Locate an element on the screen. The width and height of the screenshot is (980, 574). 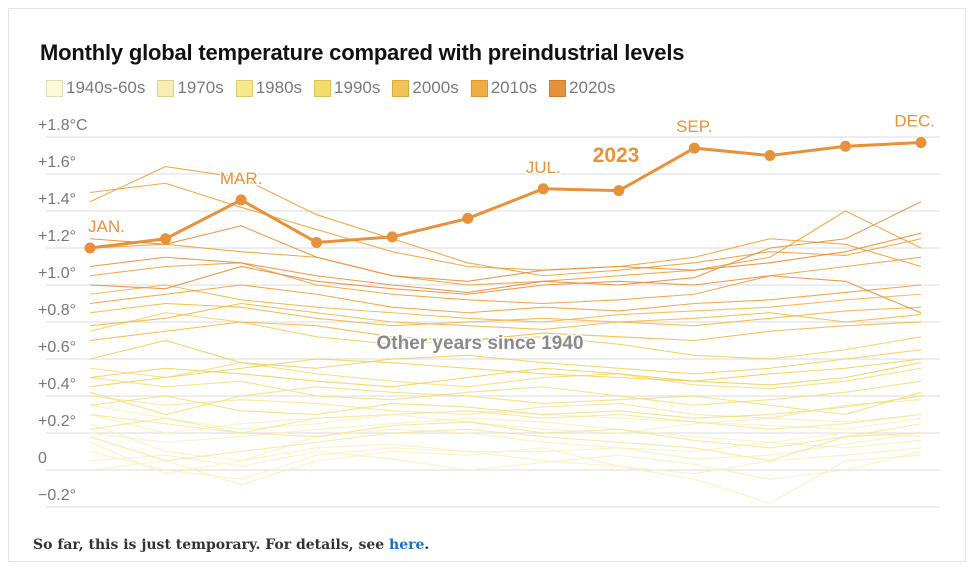
details-link: here is located at coordinates (407, 545).